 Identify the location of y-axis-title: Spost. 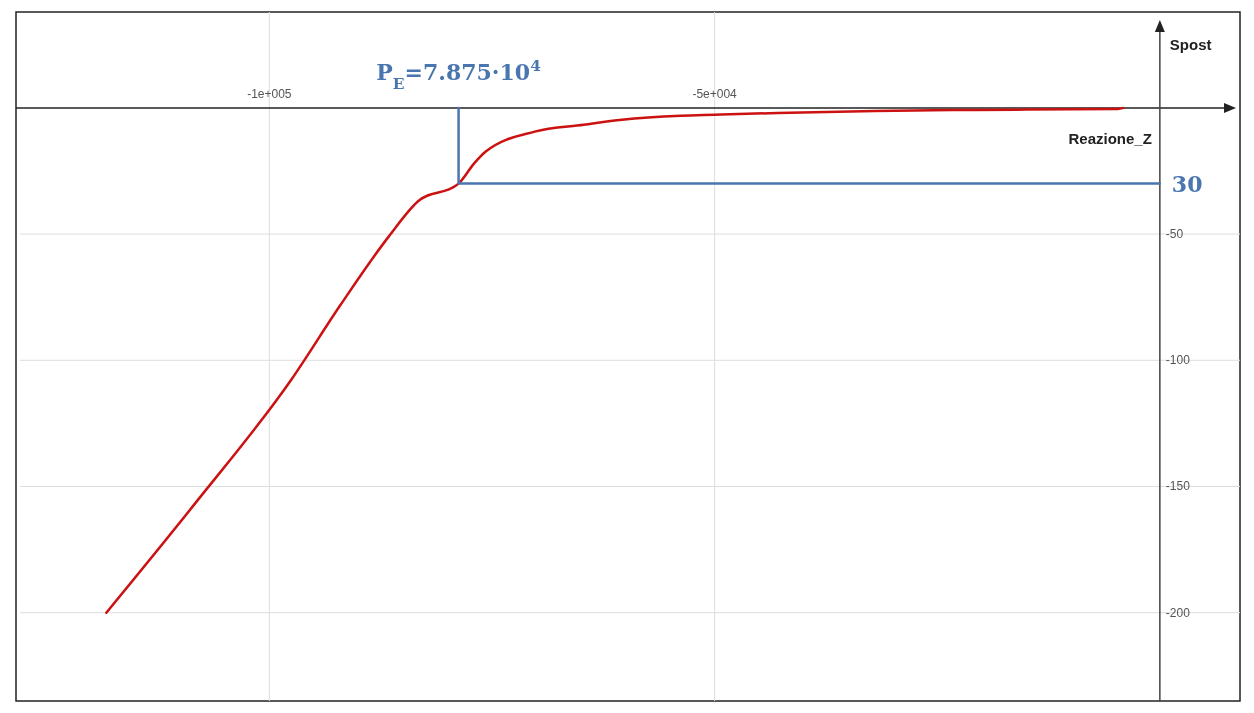
(1190, 44).